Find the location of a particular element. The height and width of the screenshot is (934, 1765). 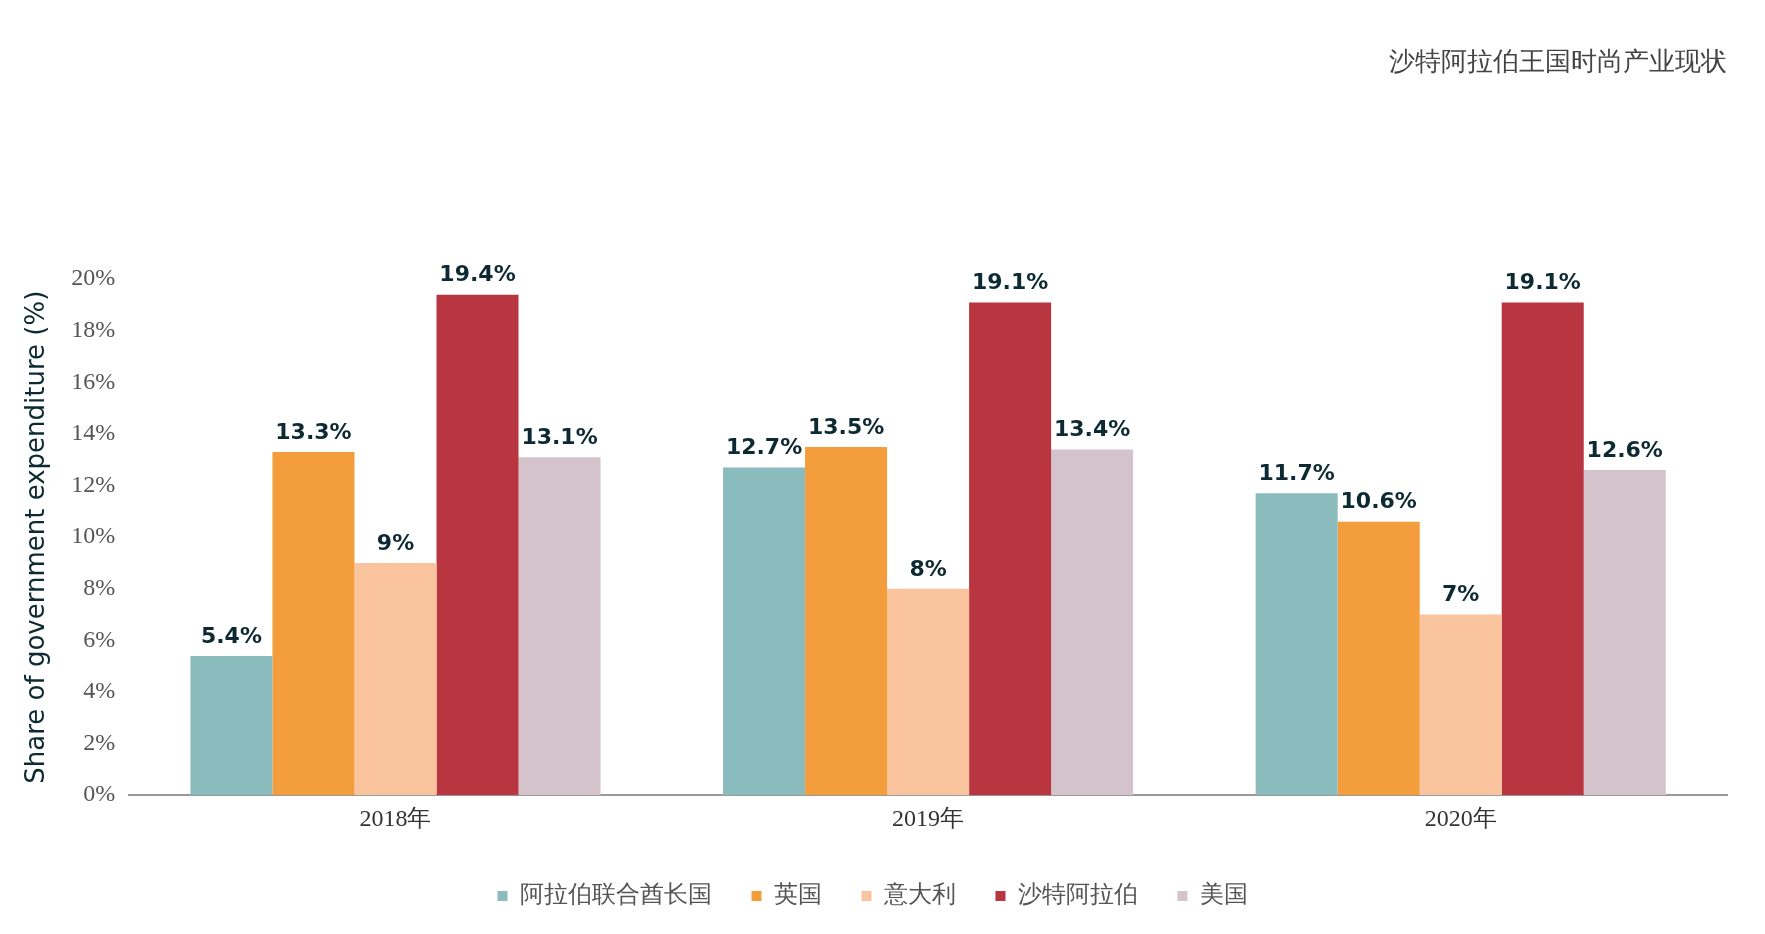

x-tick-label: 2018年 is located at coordinates (395, 817).